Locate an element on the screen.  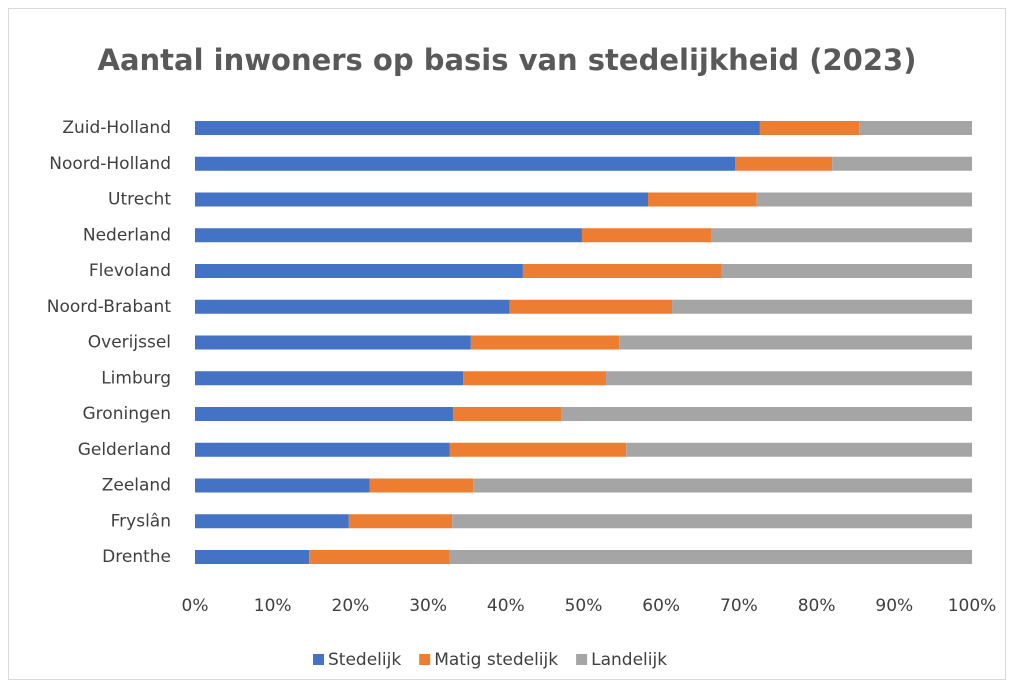
x-tick-label: 100% is located at coordinates (972, 606).